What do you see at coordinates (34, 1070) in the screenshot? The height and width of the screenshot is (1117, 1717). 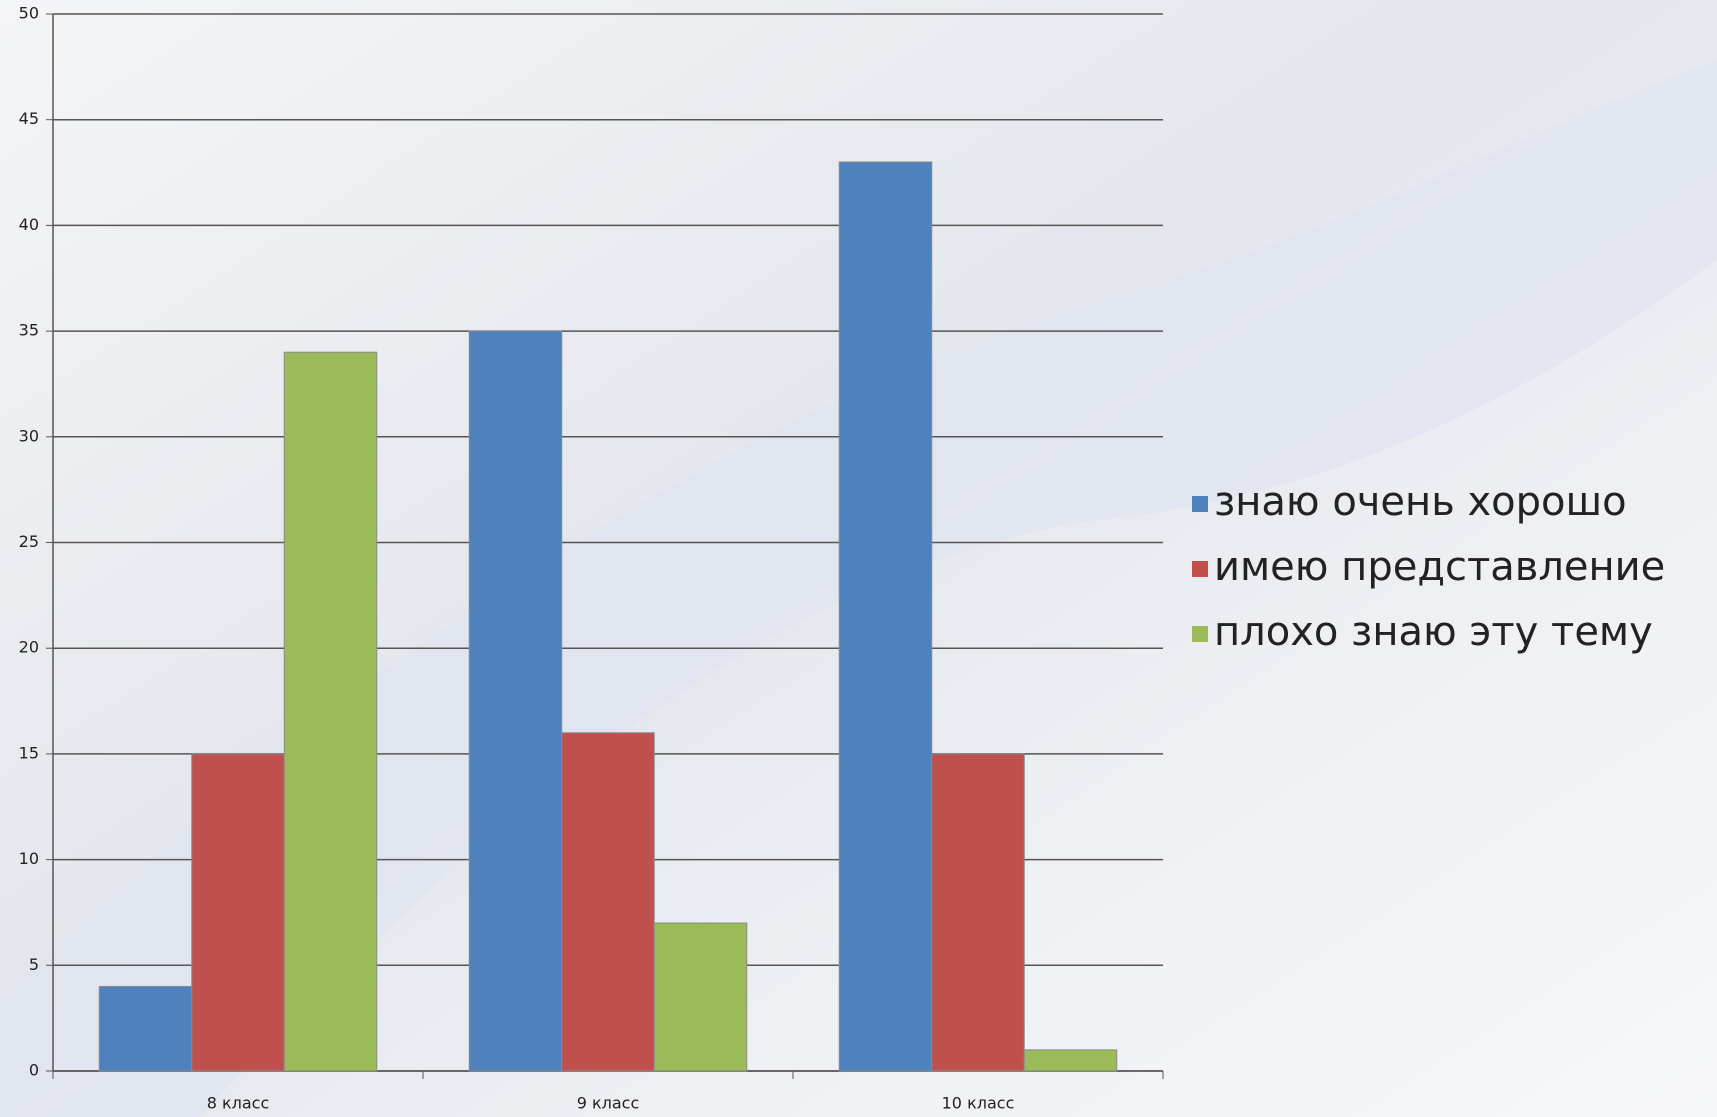 I see `y-tick-label: 0` at bounding box center [34, 1070].